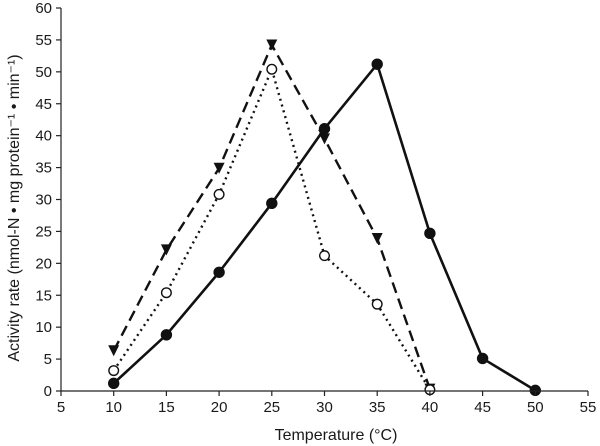  What do you see at coordinates (219, 407) in the screenshot?
I see `x-tick-label: 20` at bounding box center [219, 407].